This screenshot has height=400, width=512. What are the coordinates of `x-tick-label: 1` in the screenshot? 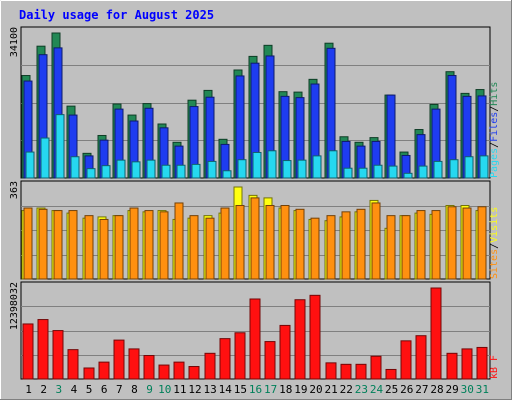 It's located at (28, 389).